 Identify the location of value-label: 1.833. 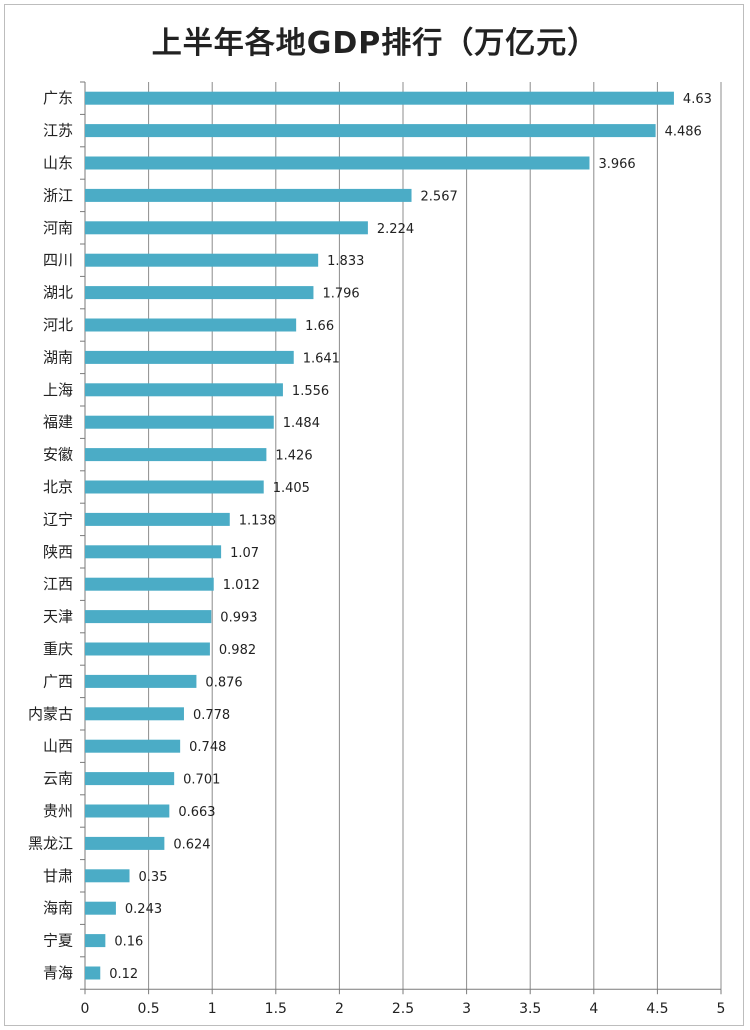
(345, 261).